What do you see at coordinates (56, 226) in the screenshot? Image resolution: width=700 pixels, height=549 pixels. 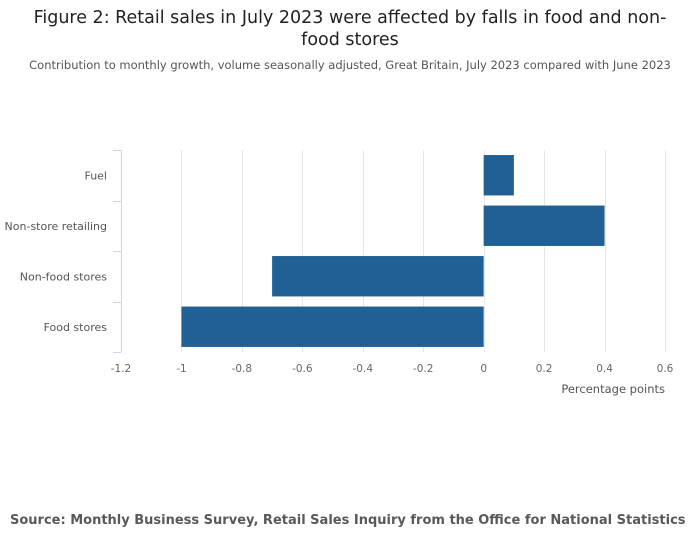 I see `y-category-label: Non-store retailing` at bounding box center [56, 226].